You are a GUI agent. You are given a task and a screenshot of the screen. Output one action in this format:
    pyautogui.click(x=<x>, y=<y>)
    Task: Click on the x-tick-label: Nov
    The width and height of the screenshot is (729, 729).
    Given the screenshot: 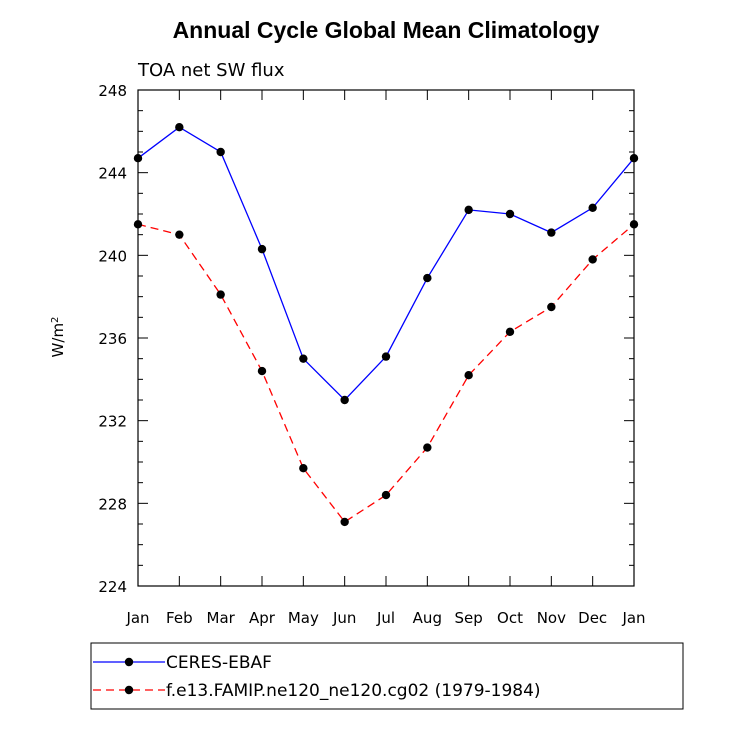 What is the action you would take?
    pyautogui.click(x=551, y=618)
    